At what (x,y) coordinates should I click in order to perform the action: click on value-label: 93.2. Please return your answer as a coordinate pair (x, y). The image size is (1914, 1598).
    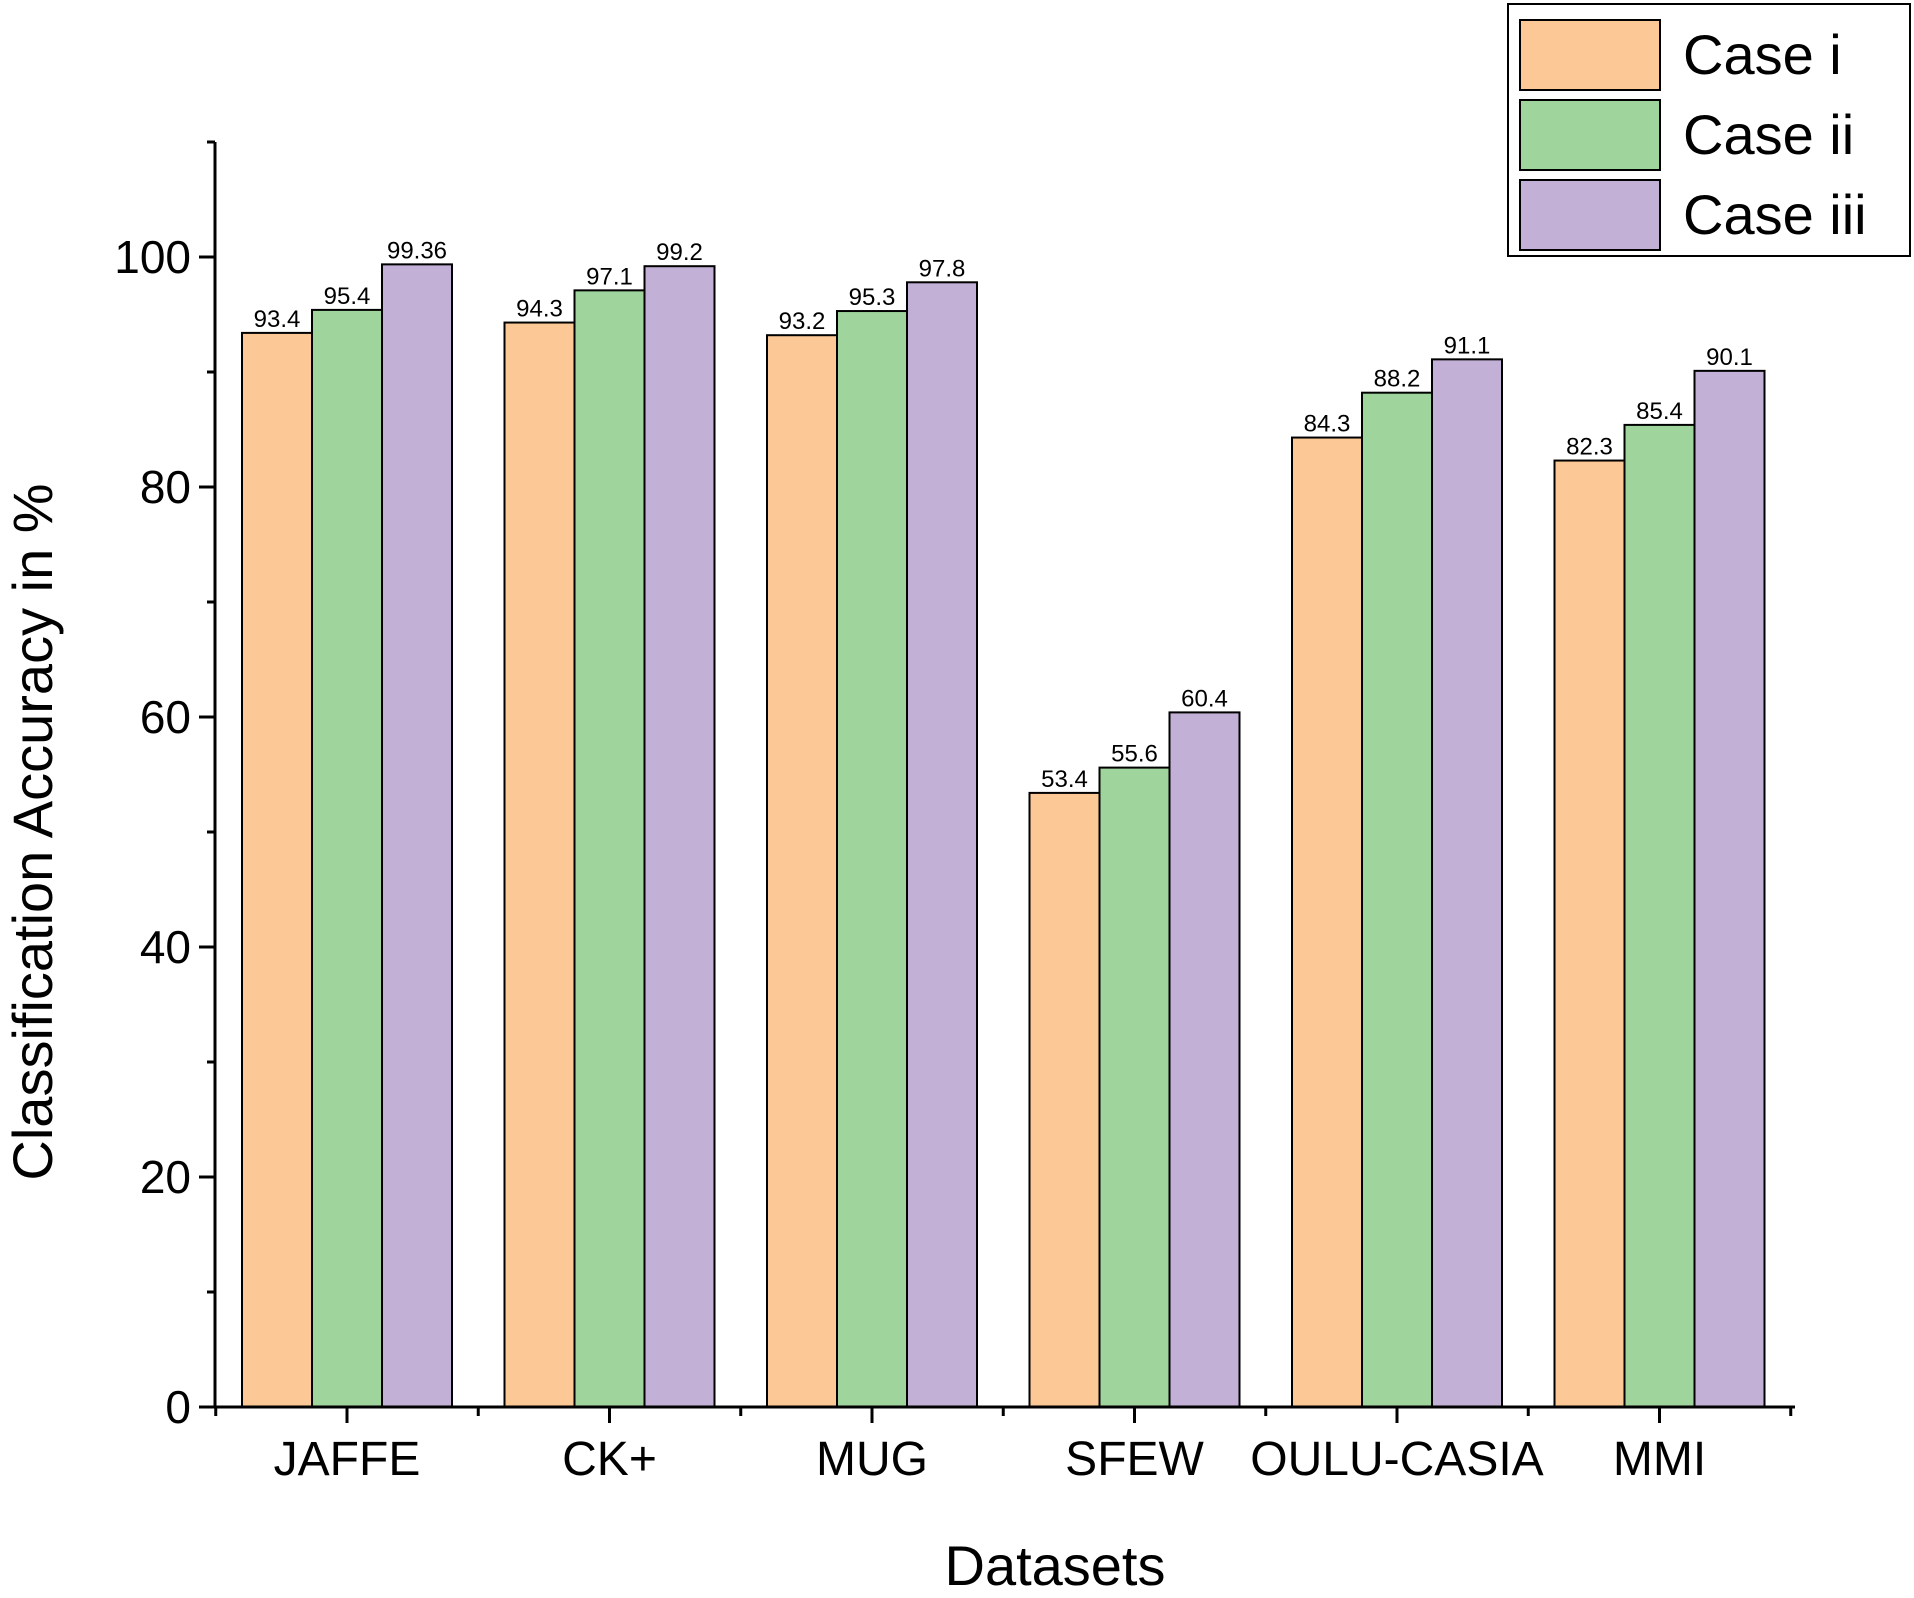
    Looking at the image, I should click on (802, 321).